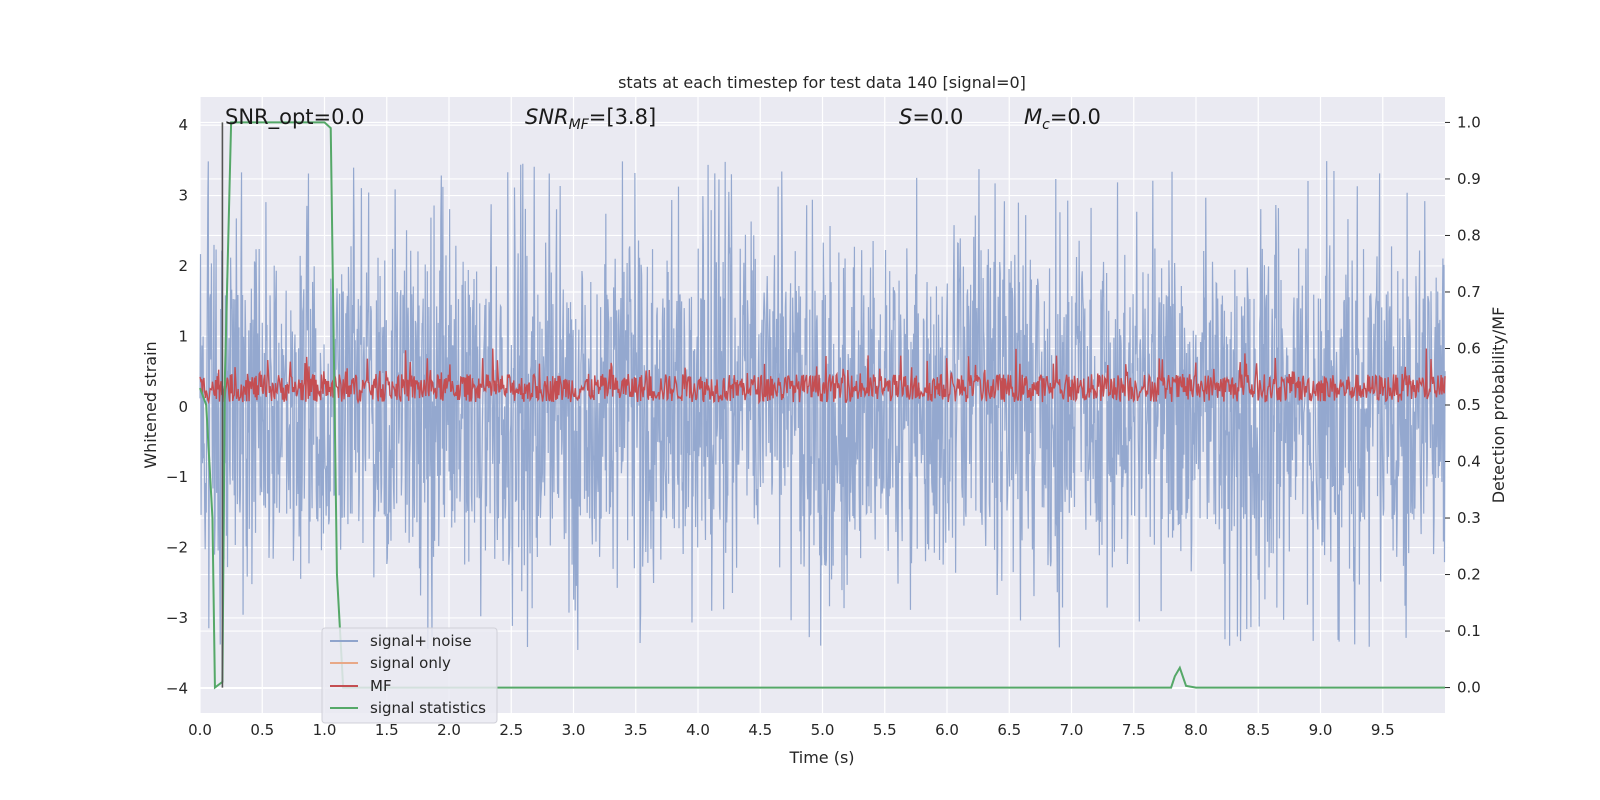  What do you see at coordinates (410, 663) in the screenshot?
I see `legend-label-signal-only: signal only` at bounding box center [410, 663].